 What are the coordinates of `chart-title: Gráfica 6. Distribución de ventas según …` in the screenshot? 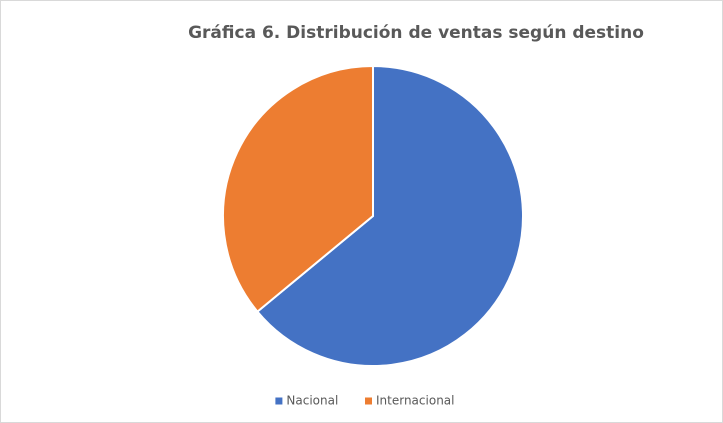 It's located at (416, 33).